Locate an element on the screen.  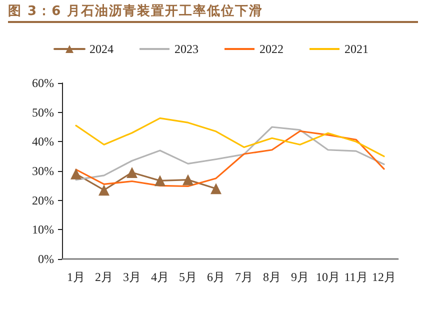
x-tick-label: 4月 is located at coordinates (160, 277).